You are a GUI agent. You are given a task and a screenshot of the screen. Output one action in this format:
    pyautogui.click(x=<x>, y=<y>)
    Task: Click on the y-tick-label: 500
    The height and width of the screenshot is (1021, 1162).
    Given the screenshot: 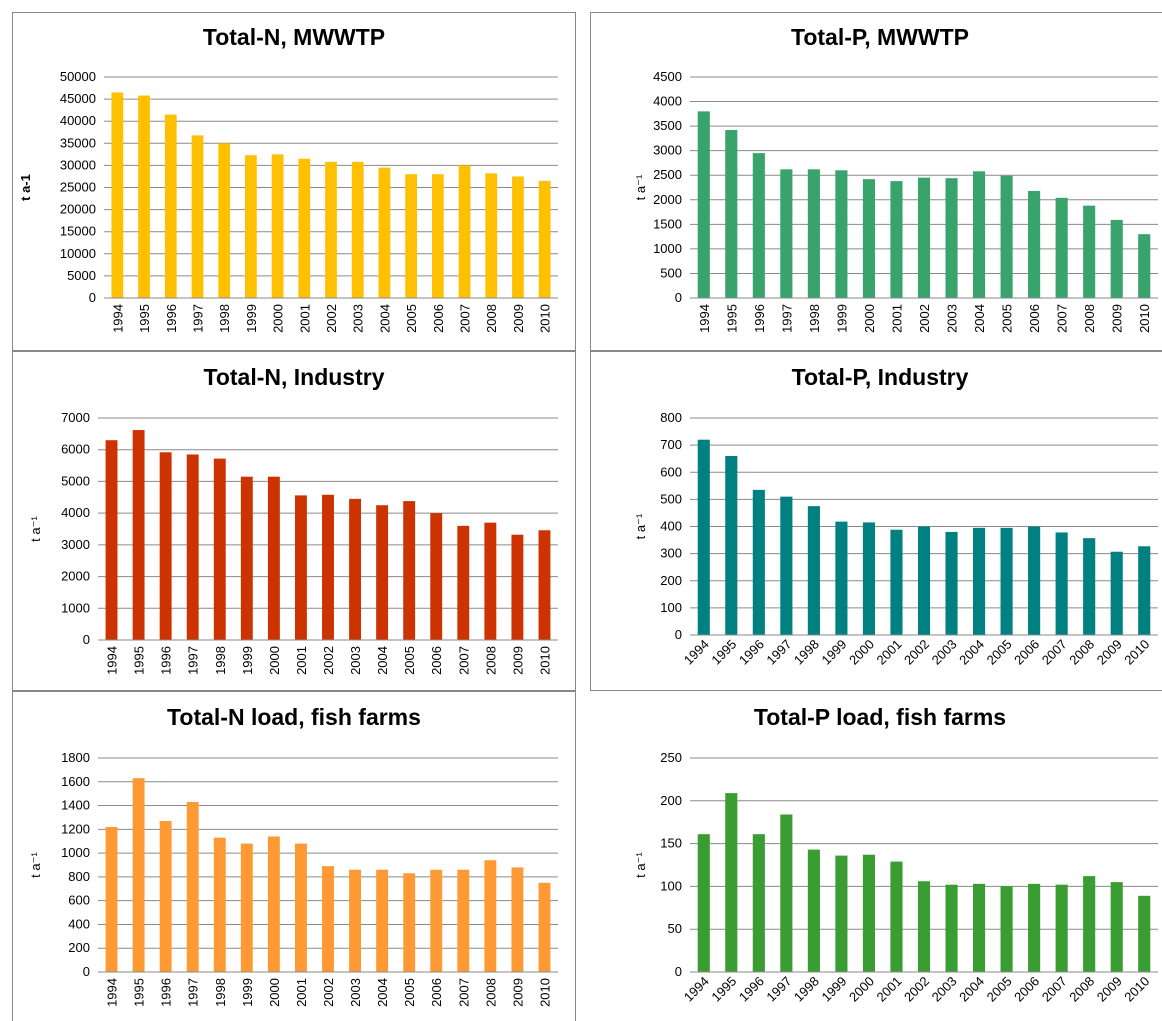 What is the action you would take?
    pyautogui.click(x=671, y=498)
    